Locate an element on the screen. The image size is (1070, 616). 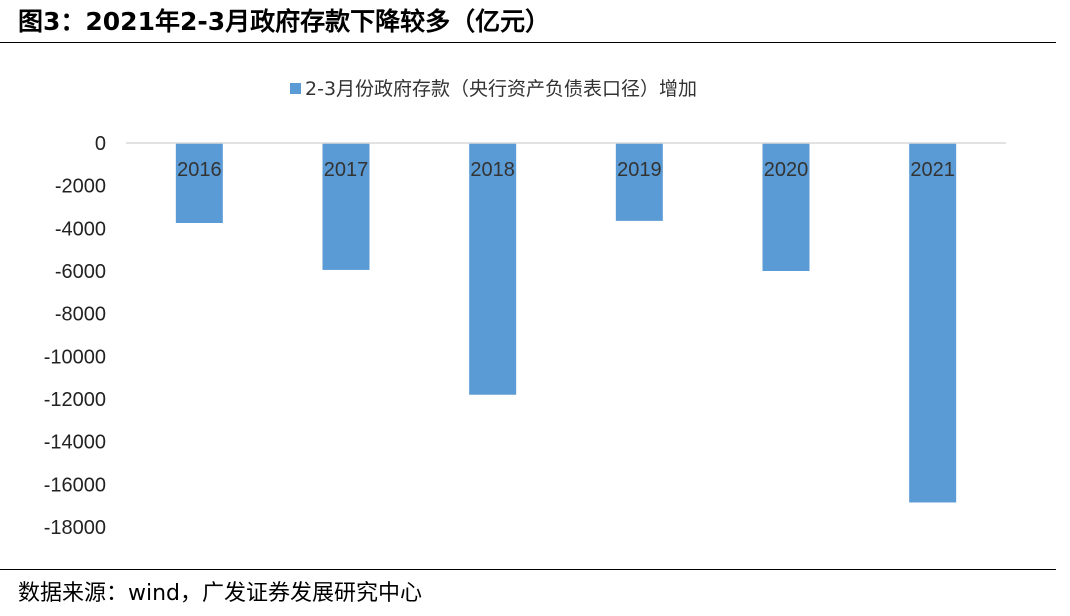
y-tick-label: -18000 is located at coordinates (75, 528).